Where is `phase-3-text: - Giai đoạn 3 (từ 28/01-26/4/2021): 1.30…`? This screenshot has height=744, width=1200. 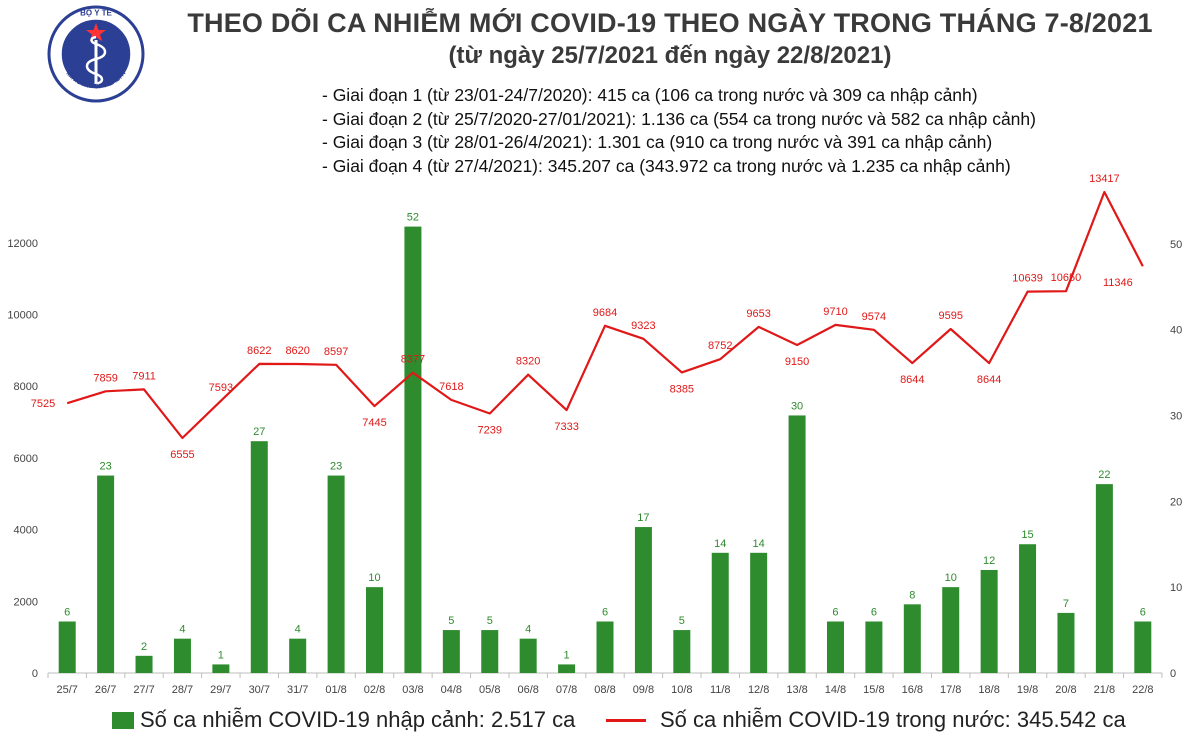 phase-3-text: - Giai đoạn 3 (từ 28/01-26/4/2021): 1.30… is located at coordinates (657, 142).